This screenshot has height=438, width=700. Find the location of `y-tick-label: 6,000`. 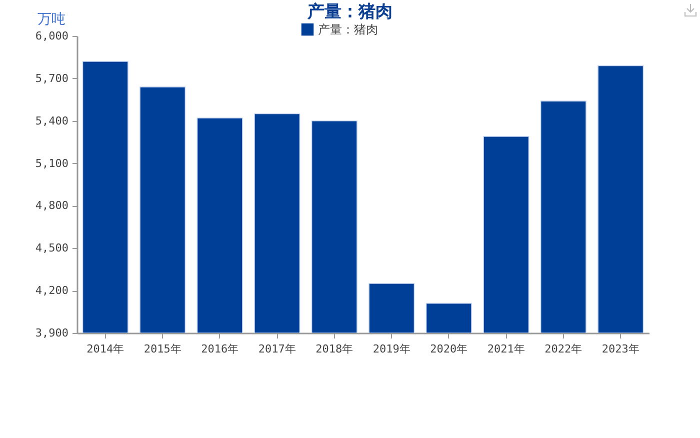

y-tick-label: 6,000 is located at coordinates (51, 36).